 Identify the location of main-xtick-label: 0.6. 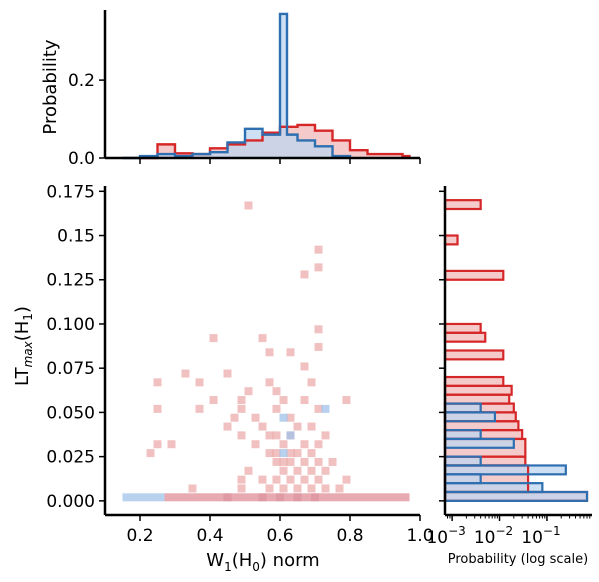
(279, 536).